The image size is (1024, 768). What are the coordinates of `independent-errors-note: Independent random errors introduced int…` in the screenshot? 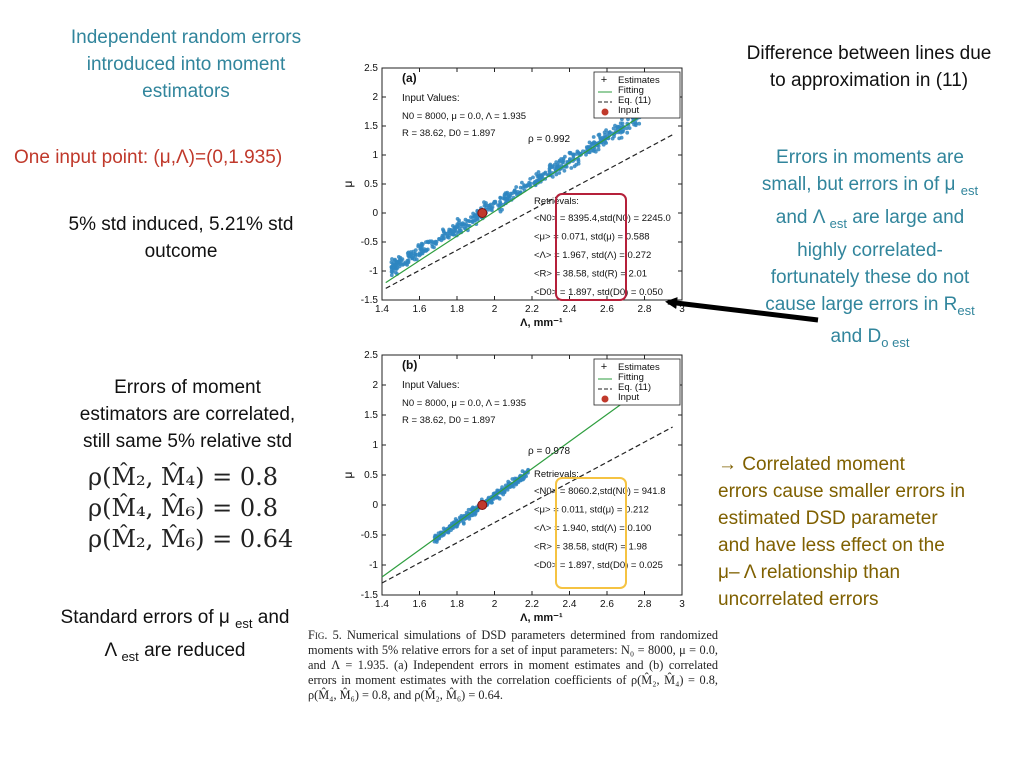 It's located at (186, 64).